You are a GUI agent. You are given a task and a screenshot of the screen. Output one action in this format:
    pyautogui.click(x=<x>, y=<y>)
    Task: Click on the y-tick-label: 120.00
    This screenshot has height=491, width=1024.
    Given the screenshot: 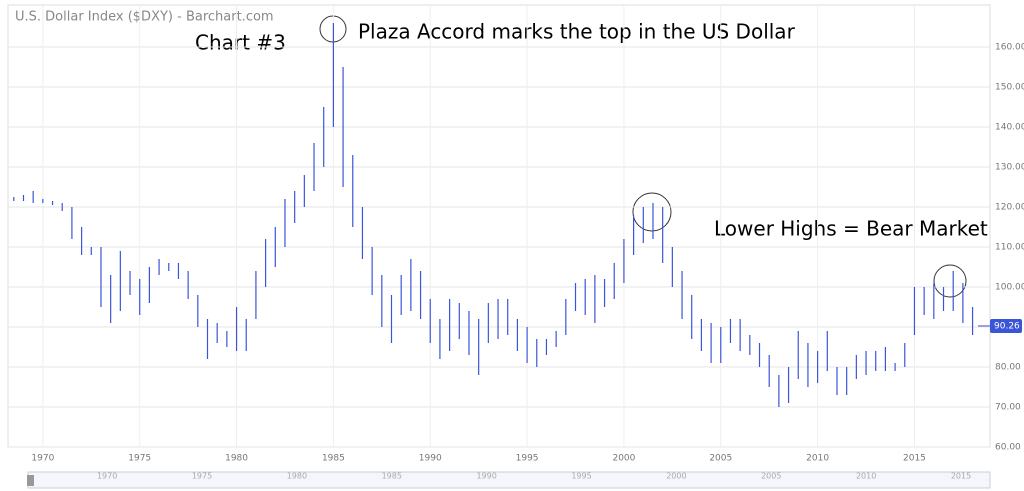 What is the action you would take?
    pyautogui.click(x=1009, y=208)
    